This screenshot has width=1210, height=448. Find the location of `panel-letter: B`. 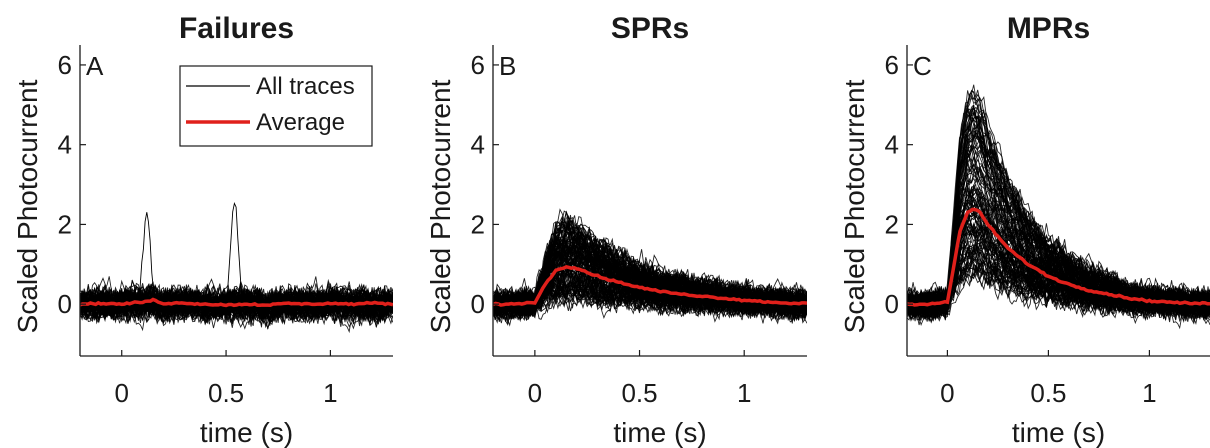

panel-letter: B is located at coordinates (507, 66).